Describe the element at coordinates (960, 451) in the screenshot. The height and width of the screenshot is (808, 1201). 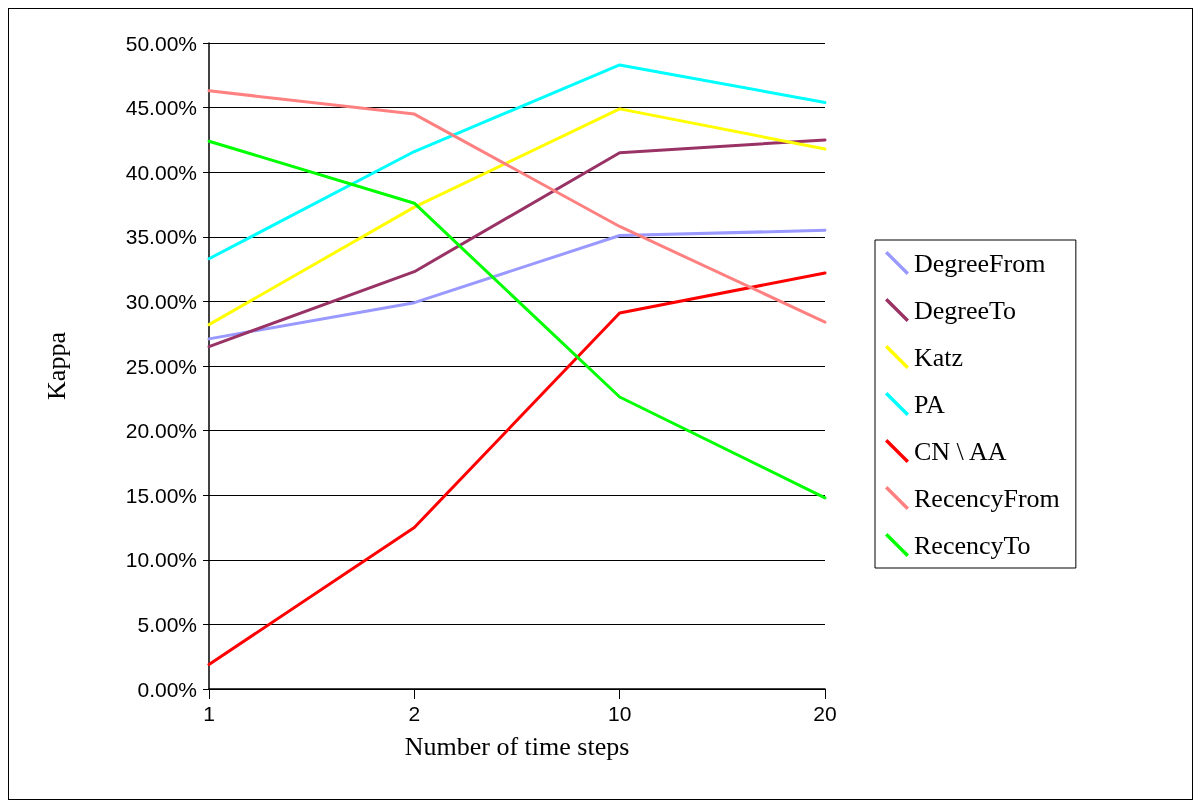
I see `legend-label: CN \ AA` at that location.